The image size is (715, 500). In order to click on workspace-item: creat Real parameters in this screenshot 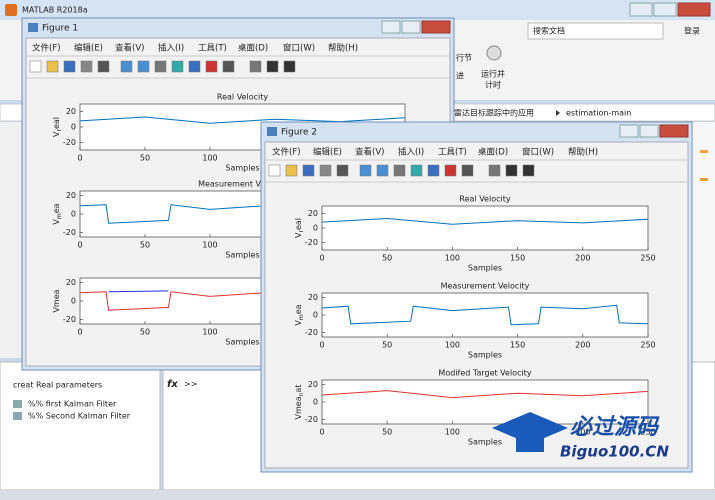, I will do `click(57, 385)`.